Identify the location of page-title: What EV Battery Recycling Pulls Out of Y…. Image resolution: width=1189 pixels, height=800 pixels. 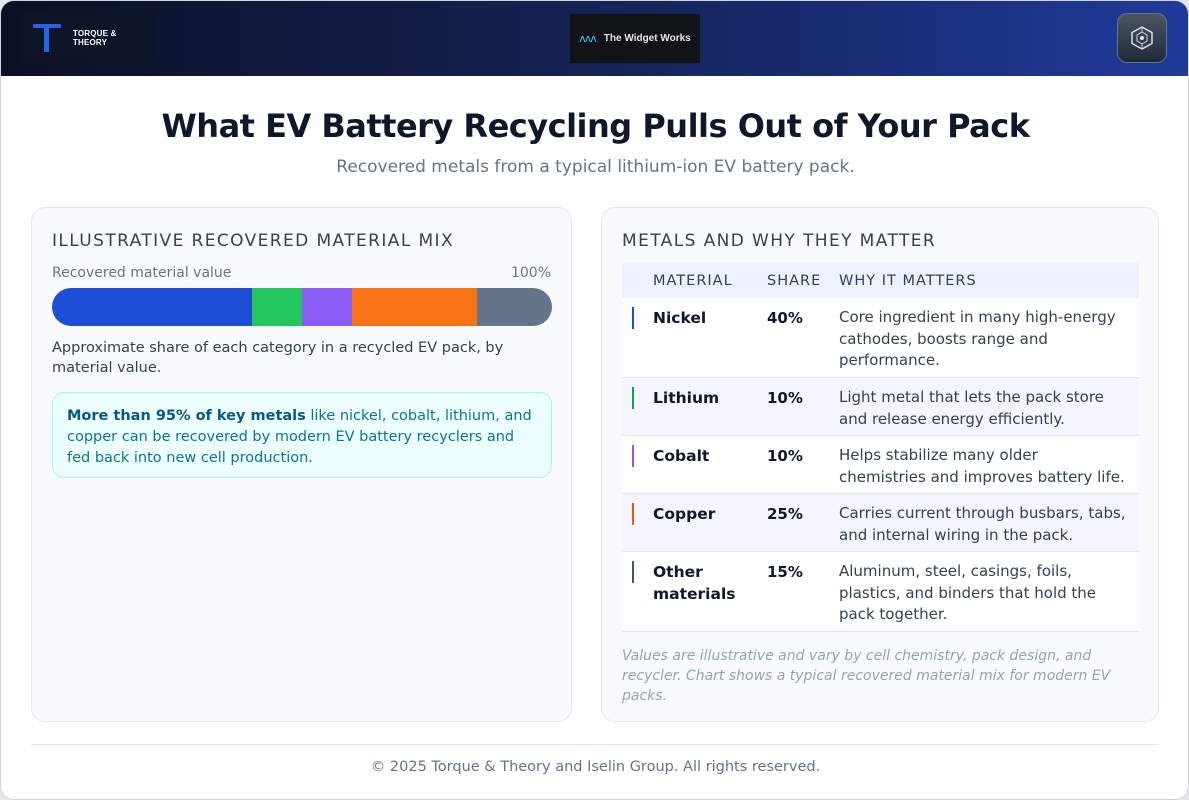
(595, 126).